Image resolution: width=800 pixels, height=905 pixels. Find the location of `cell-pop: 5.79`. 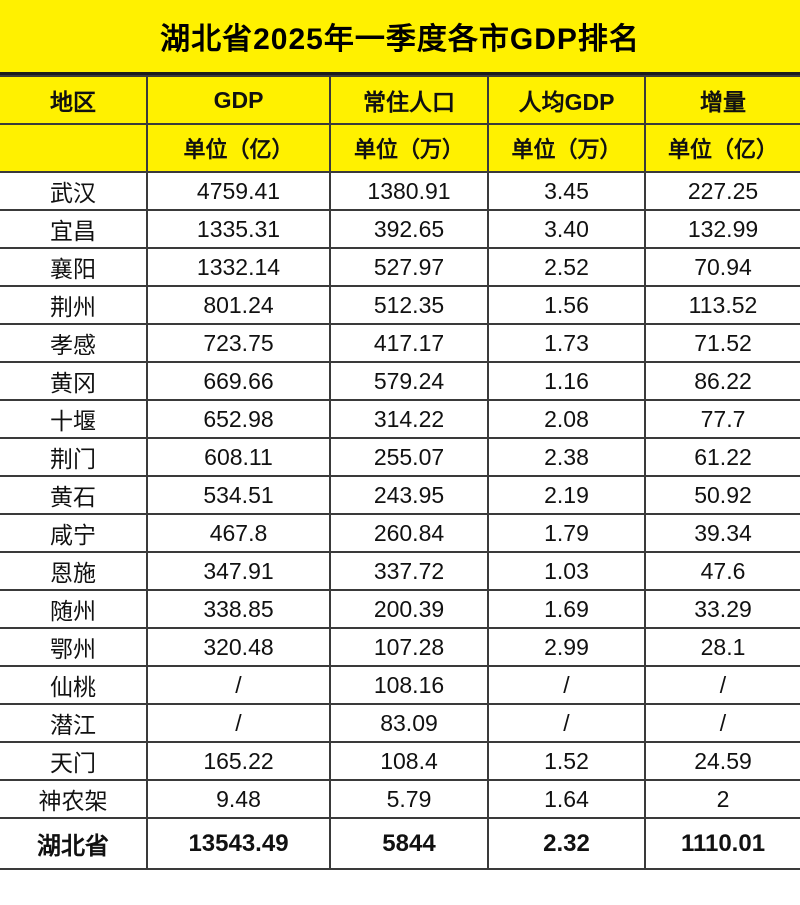

cell-pop: 5.79 is located at coordinates (409, 799).